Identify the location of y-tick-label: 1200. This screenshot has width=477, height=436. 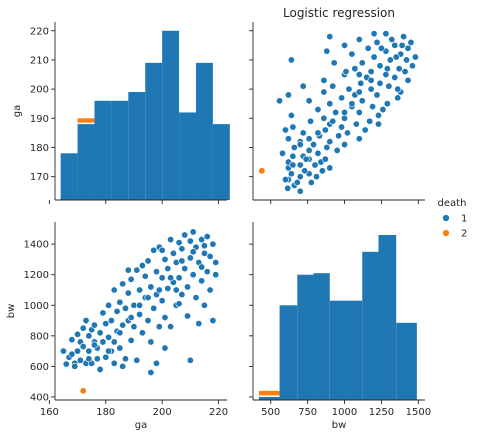
(36, 275).